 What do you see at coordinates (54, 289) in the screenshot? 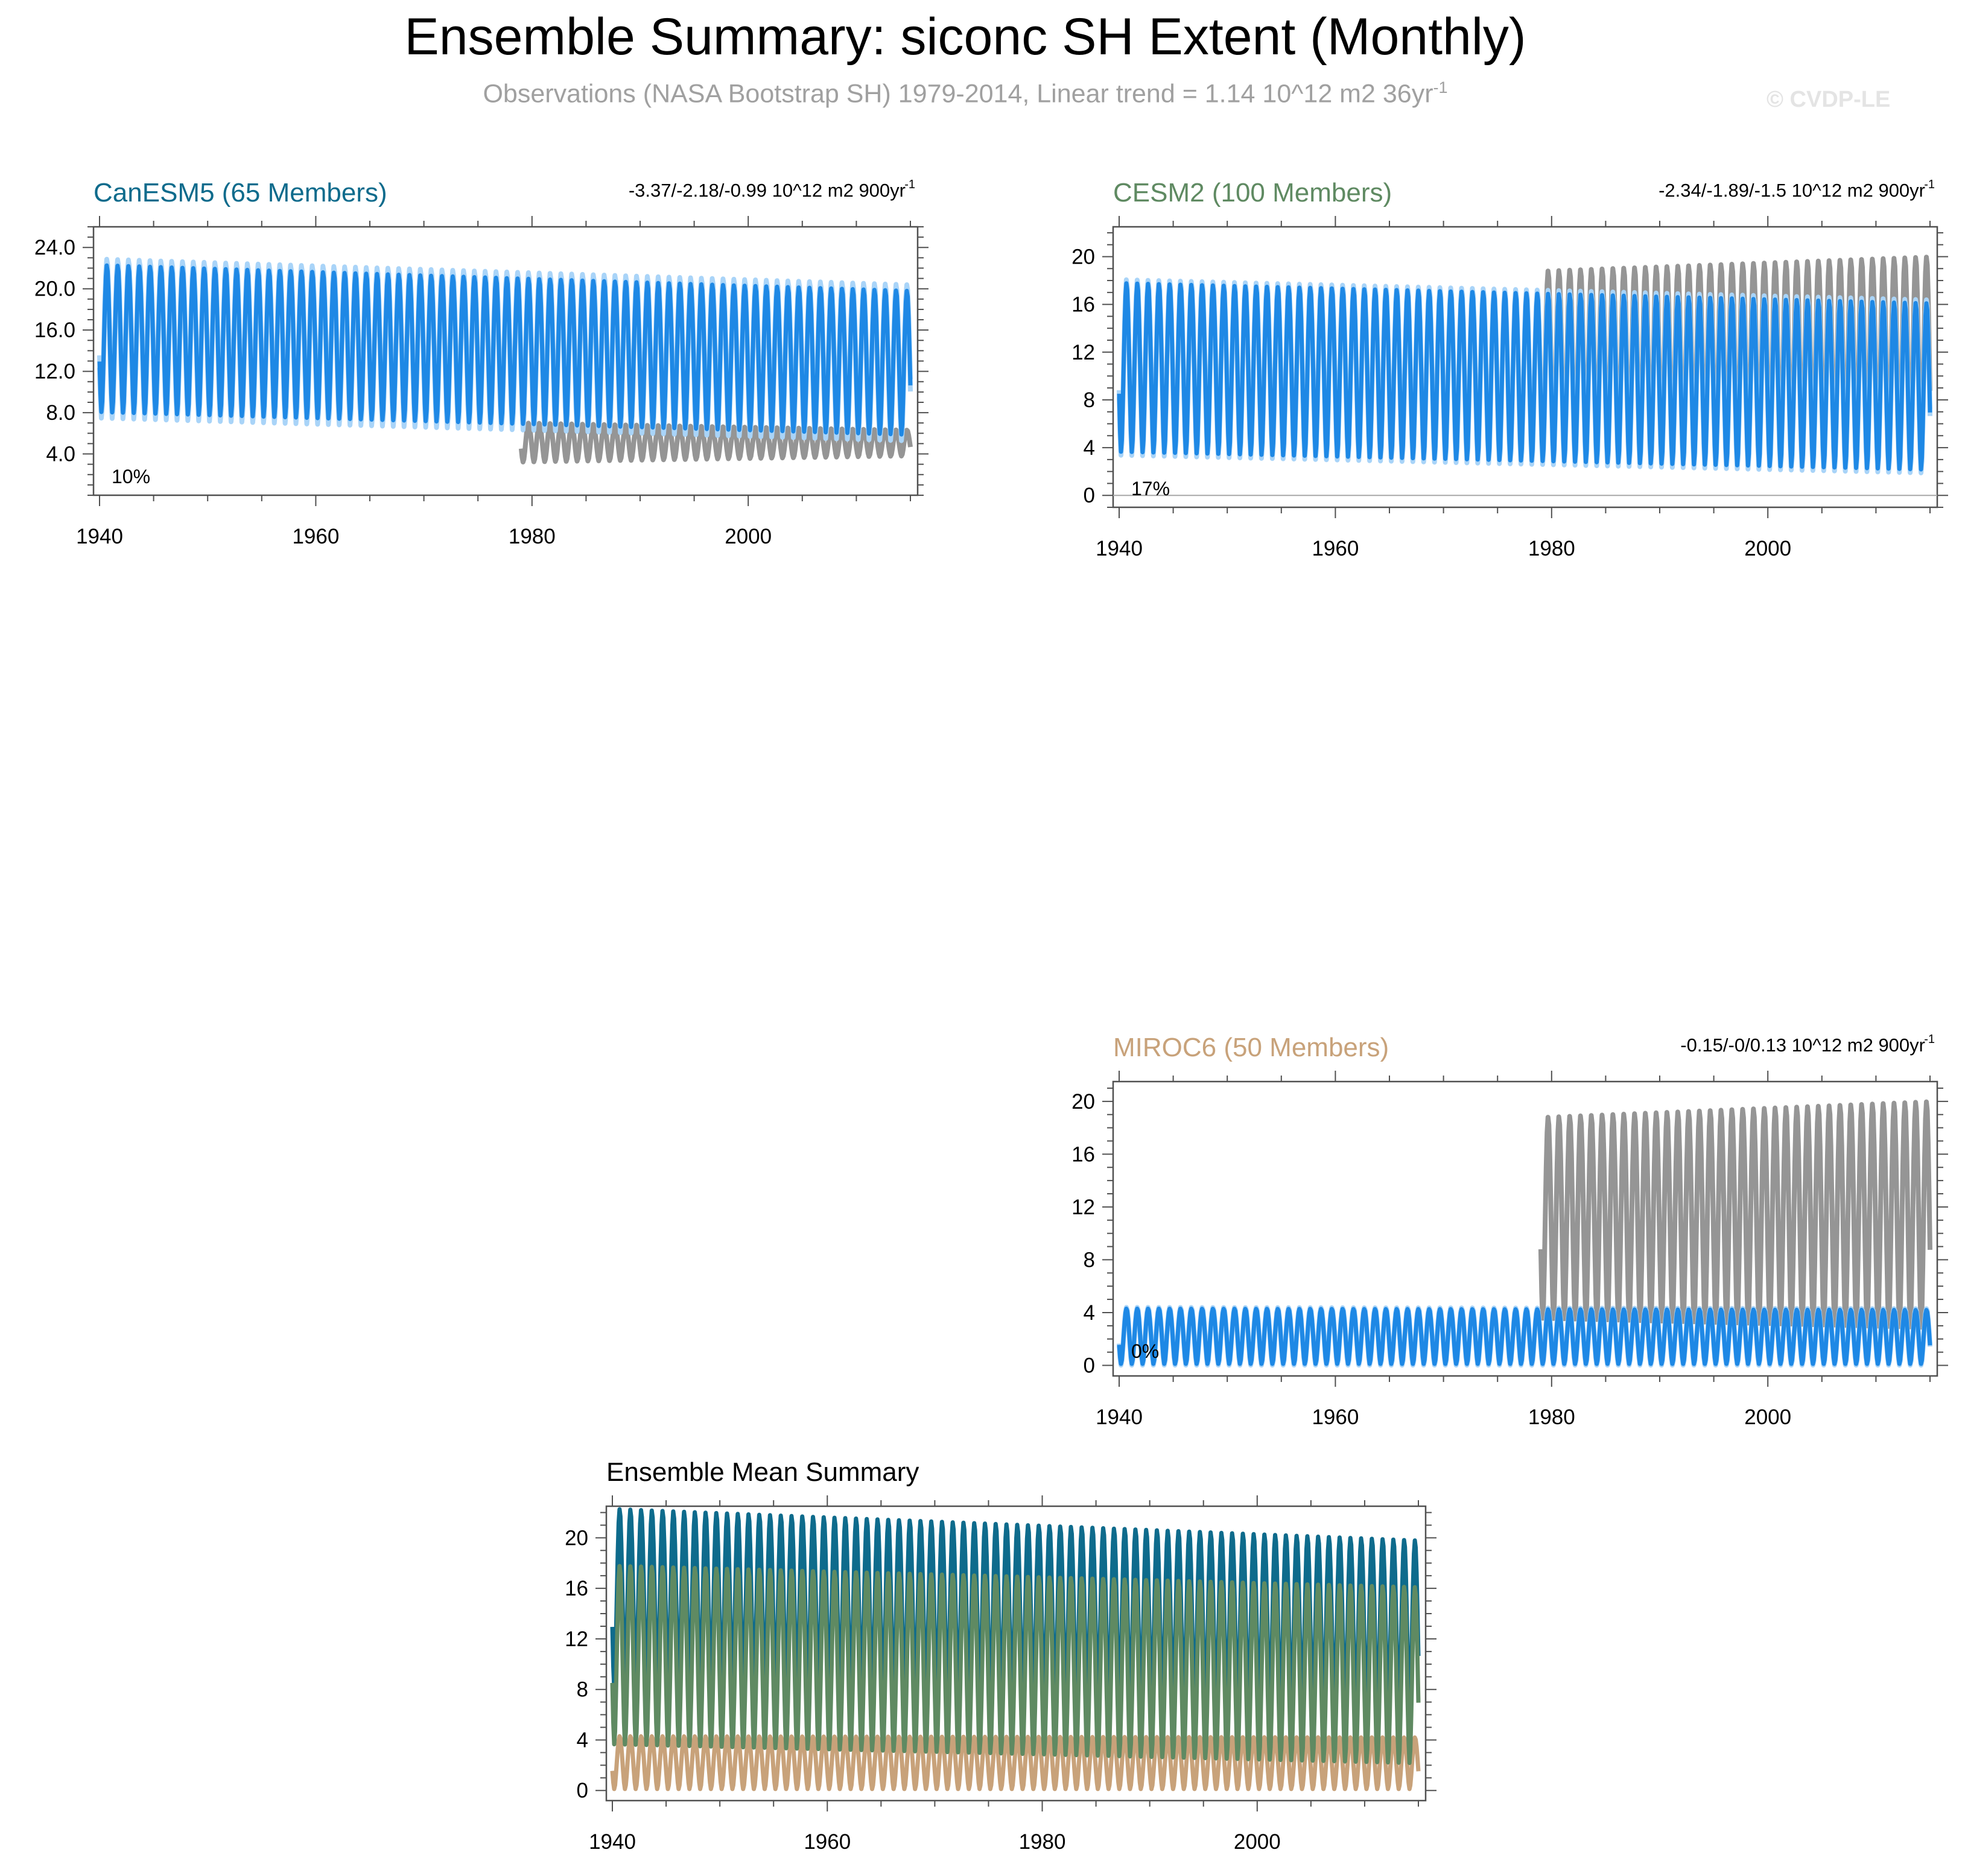
I see `canesm5-ytick-label: 20.0` at bounding box center [54, 289].